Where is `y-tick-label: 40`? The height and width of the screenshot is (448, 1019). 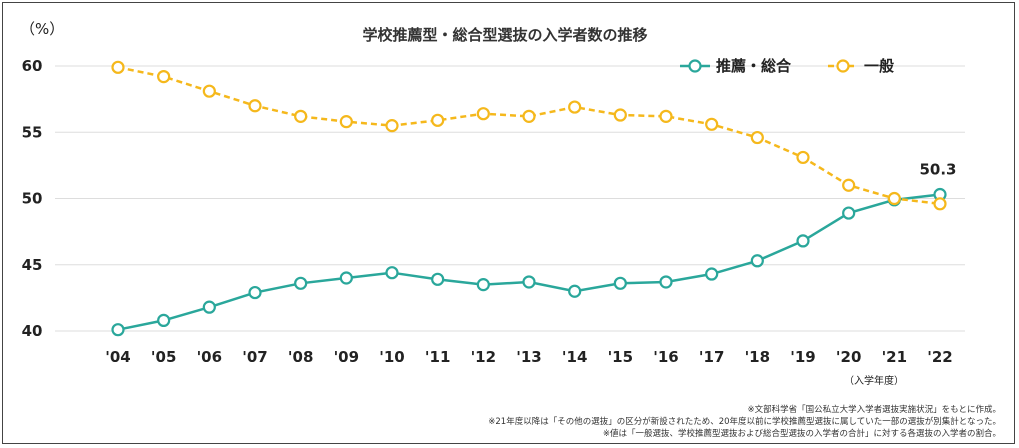
y-tick-label: 40 is located at coordinates (32, 331).